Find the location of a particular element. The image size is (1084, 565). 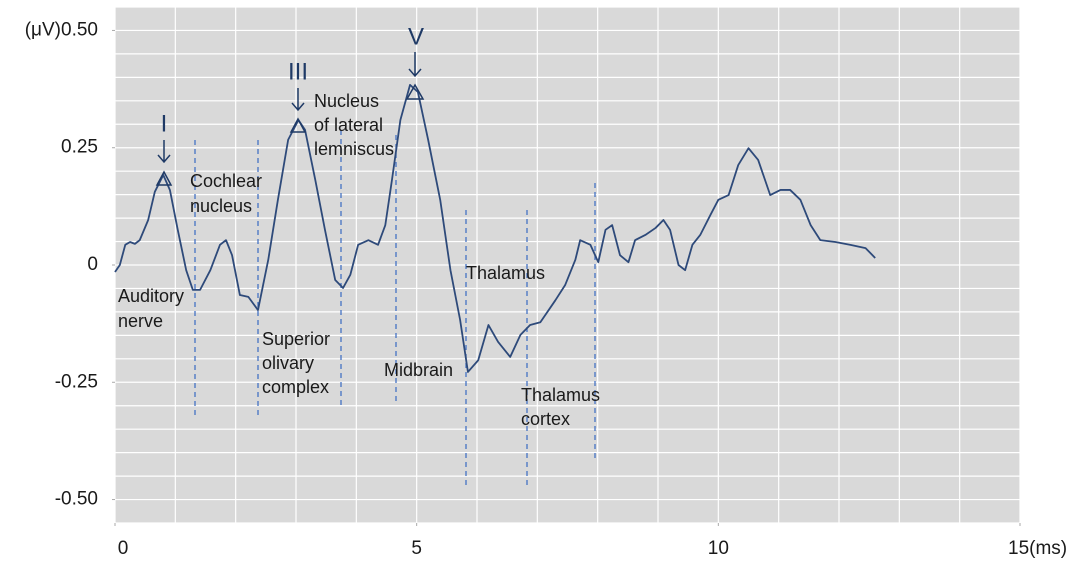

x-tick-label: 0 is located at coordinates (123, 548).